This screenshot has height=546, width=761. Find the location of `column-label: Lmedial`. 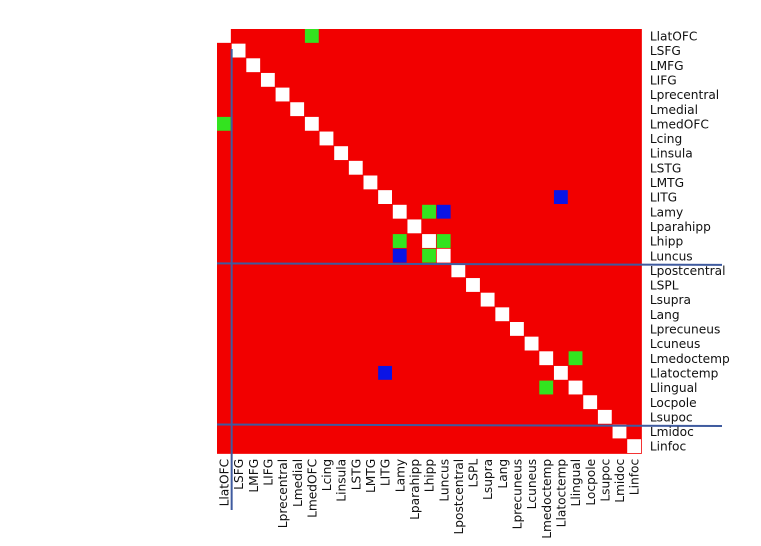

column-label: Lmedial is located at coordinates (298, 483).